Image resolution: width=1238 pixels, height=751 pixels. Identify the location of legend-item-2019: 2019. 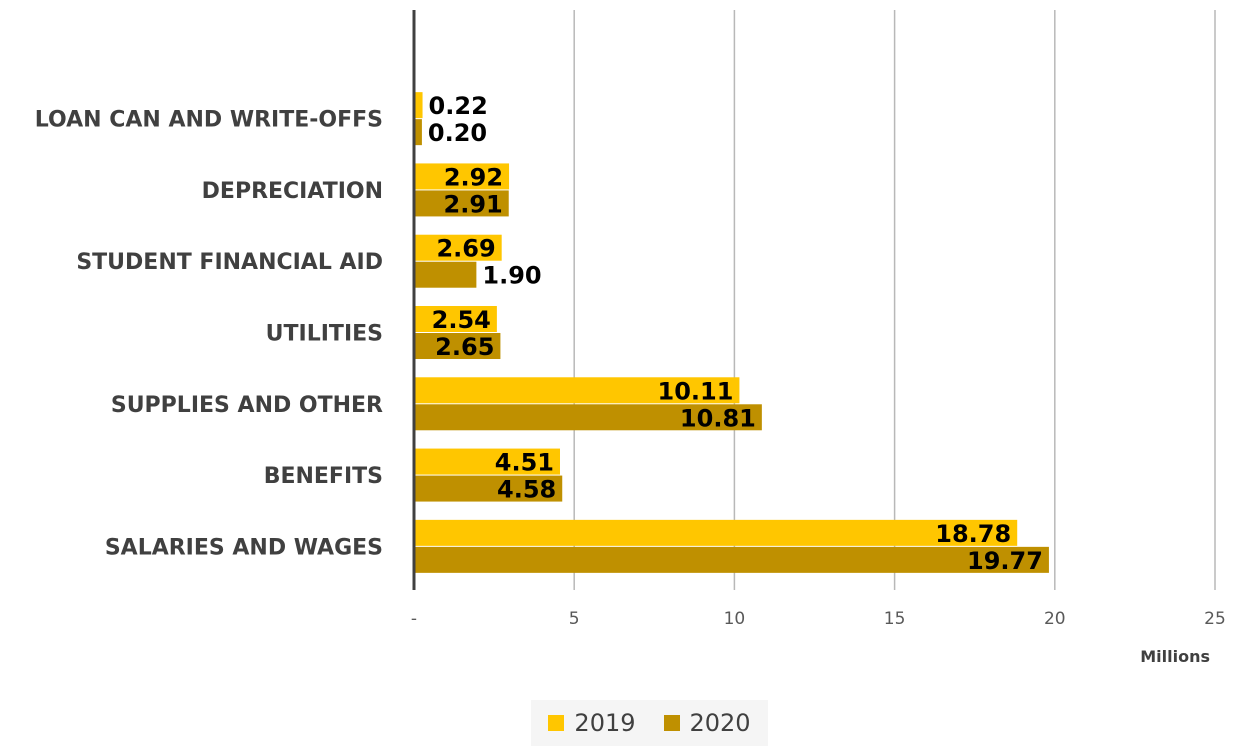
(592, 723).